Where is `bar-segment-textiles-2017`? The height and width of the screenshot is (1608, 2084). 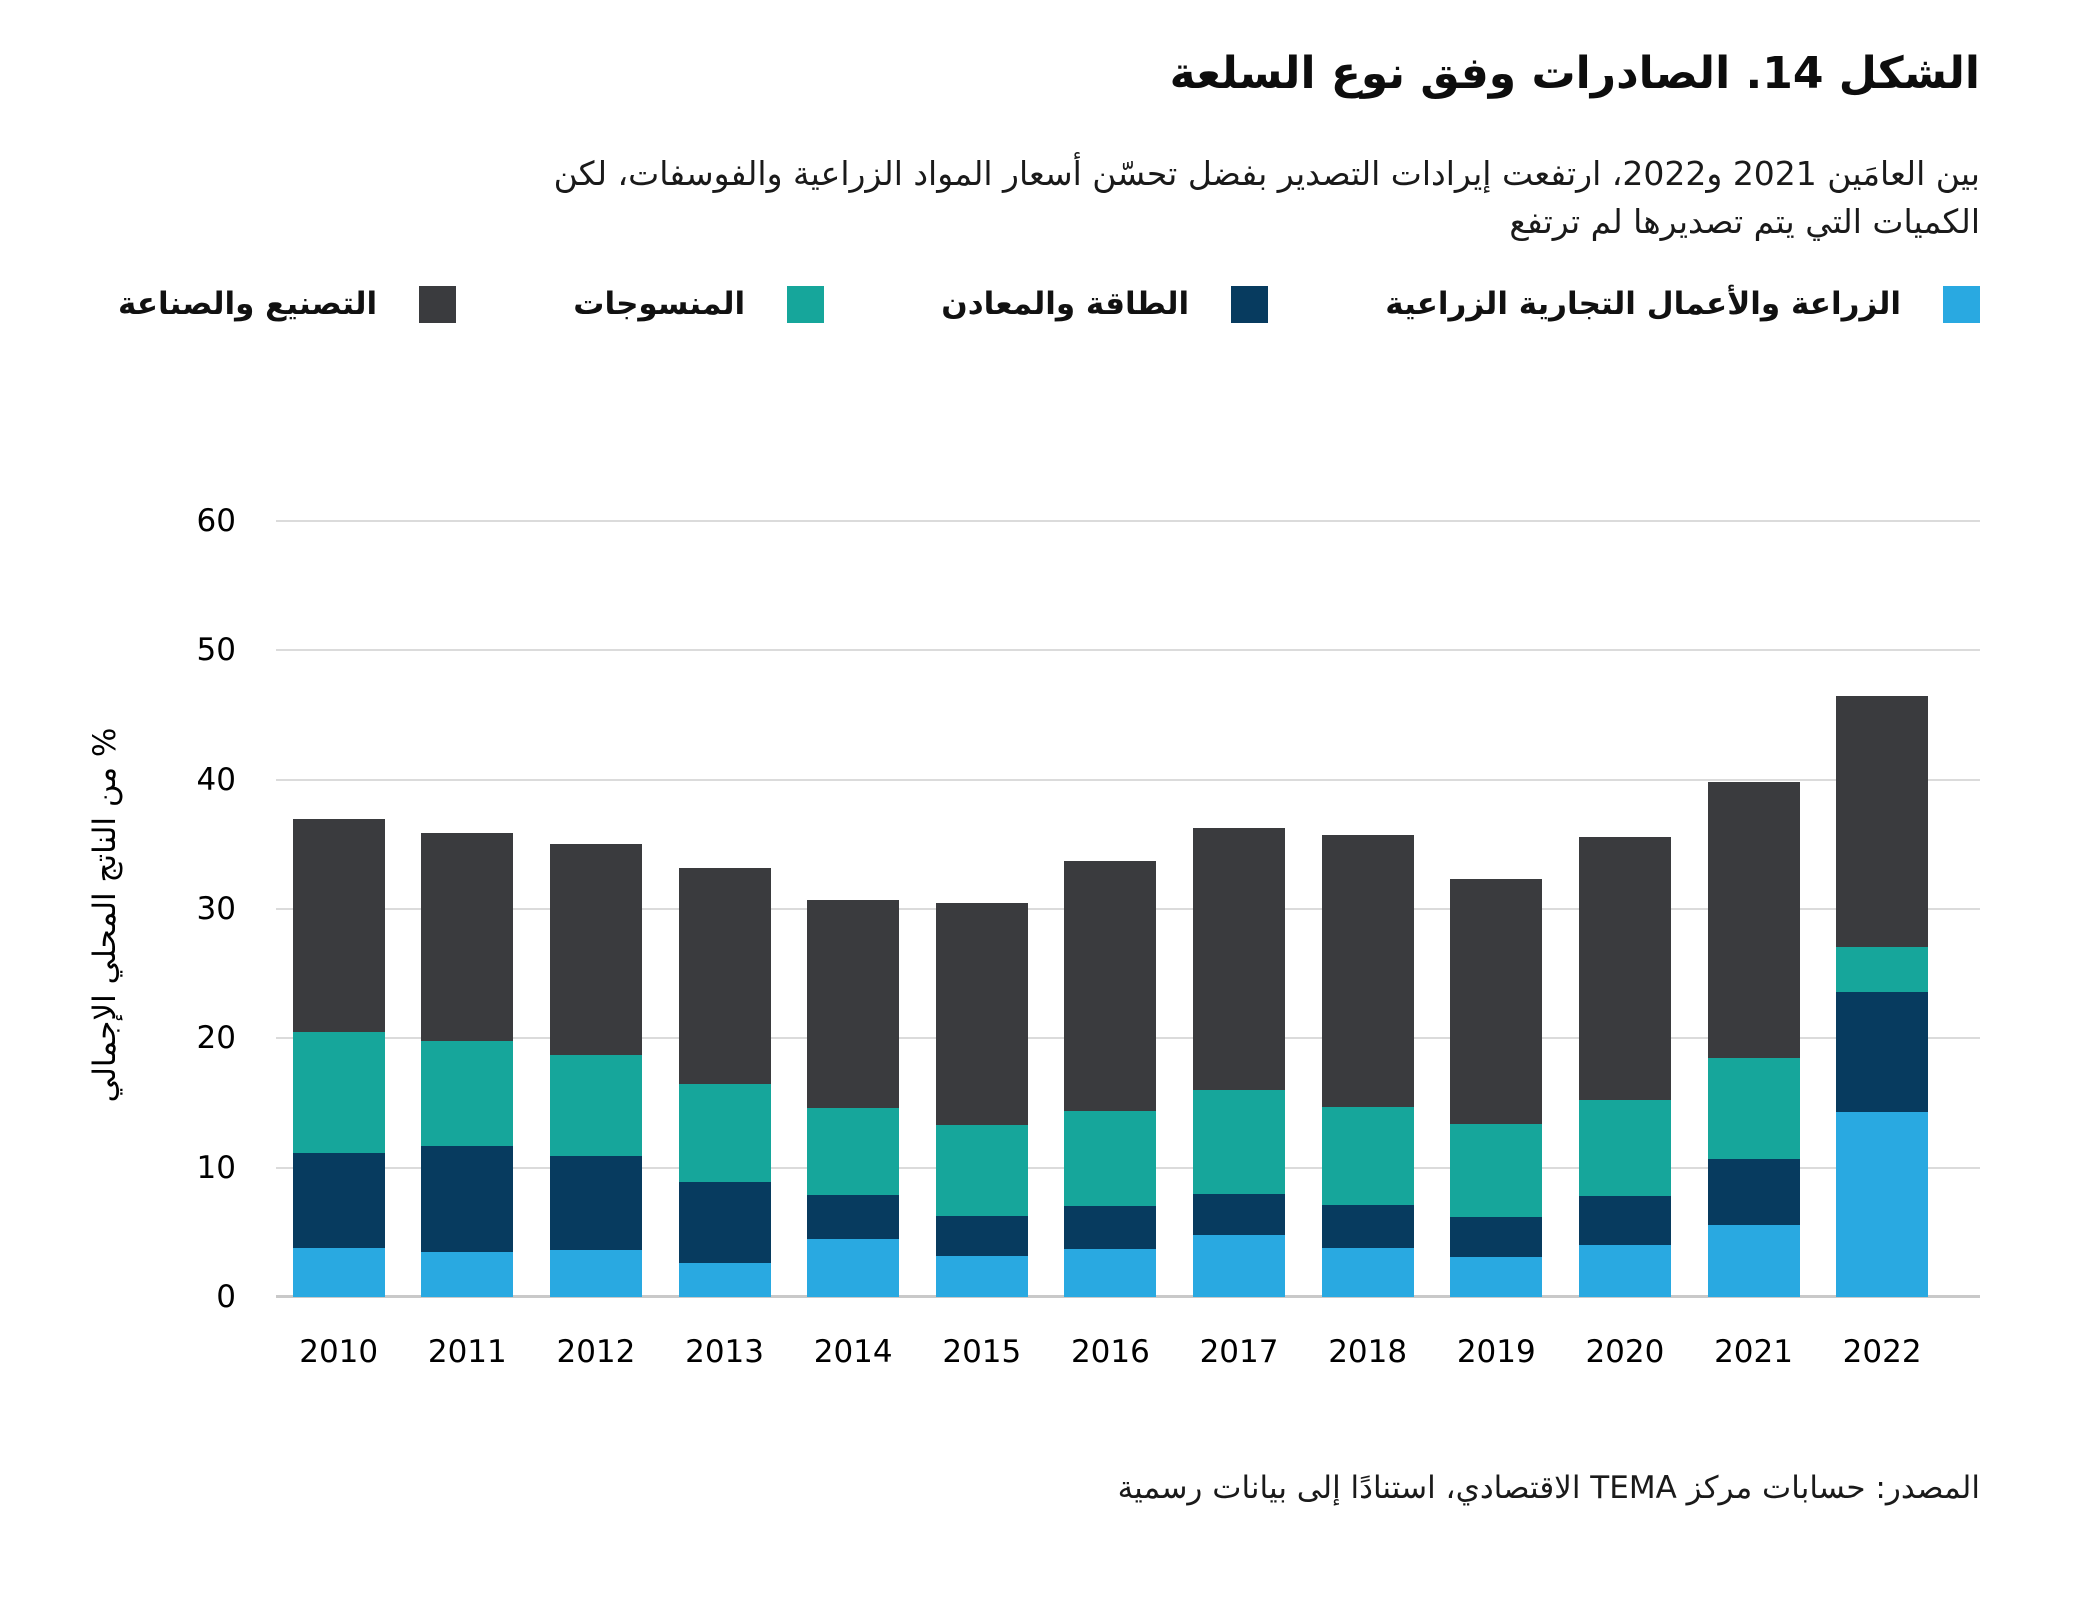 bar-segment-textiles-2017 is located at coordinates (1239, 1142).